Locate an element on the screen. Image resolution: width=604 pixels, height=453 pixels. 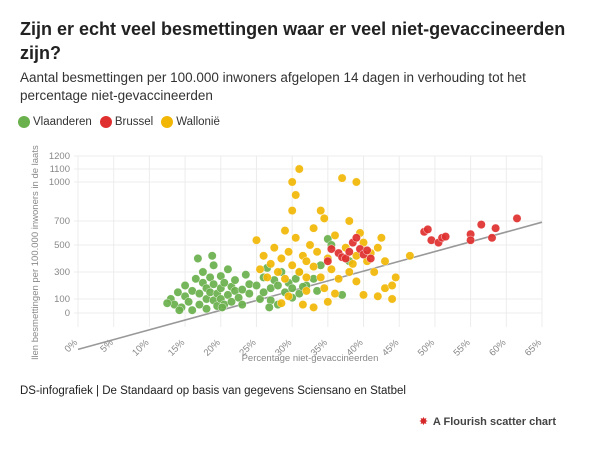
legend-item-wallonie: Wallonië is located at coordinates (190, 122).